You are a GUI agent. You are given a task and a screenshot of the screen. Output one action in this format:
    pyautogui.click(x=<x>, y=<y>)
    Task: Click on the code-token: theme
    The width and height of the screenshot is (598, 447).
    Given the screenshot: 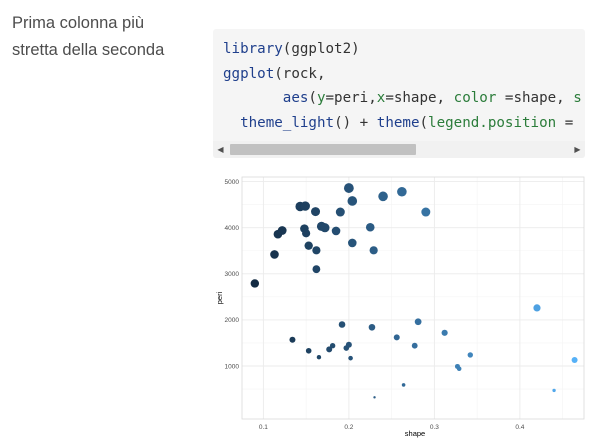 What is the action you would take?
    pyautogui.click(x=398, y=122)
    